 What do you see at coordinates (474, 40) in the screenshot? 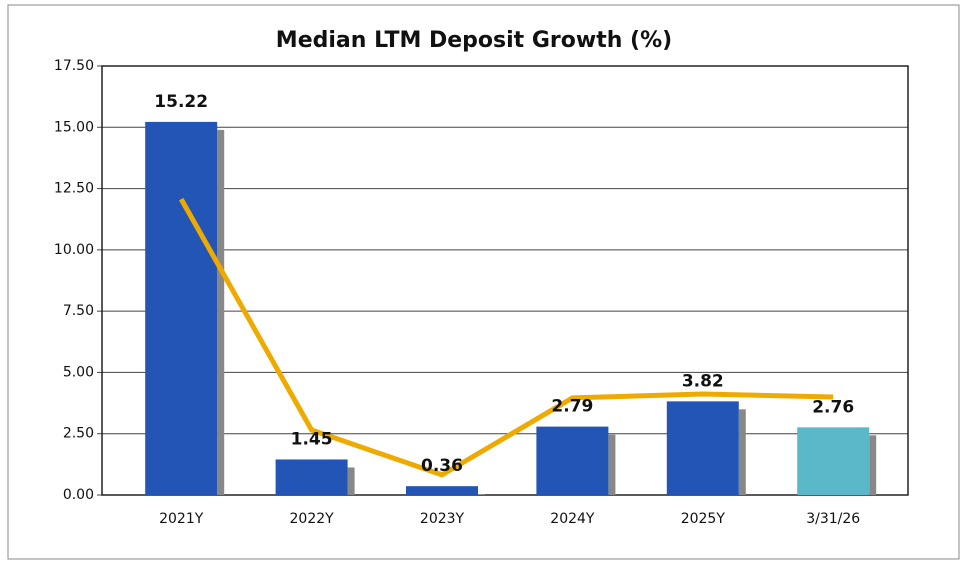
I see `chart-title: Median LTM Deposit Growth (%)` at bounding box center [474, 40].